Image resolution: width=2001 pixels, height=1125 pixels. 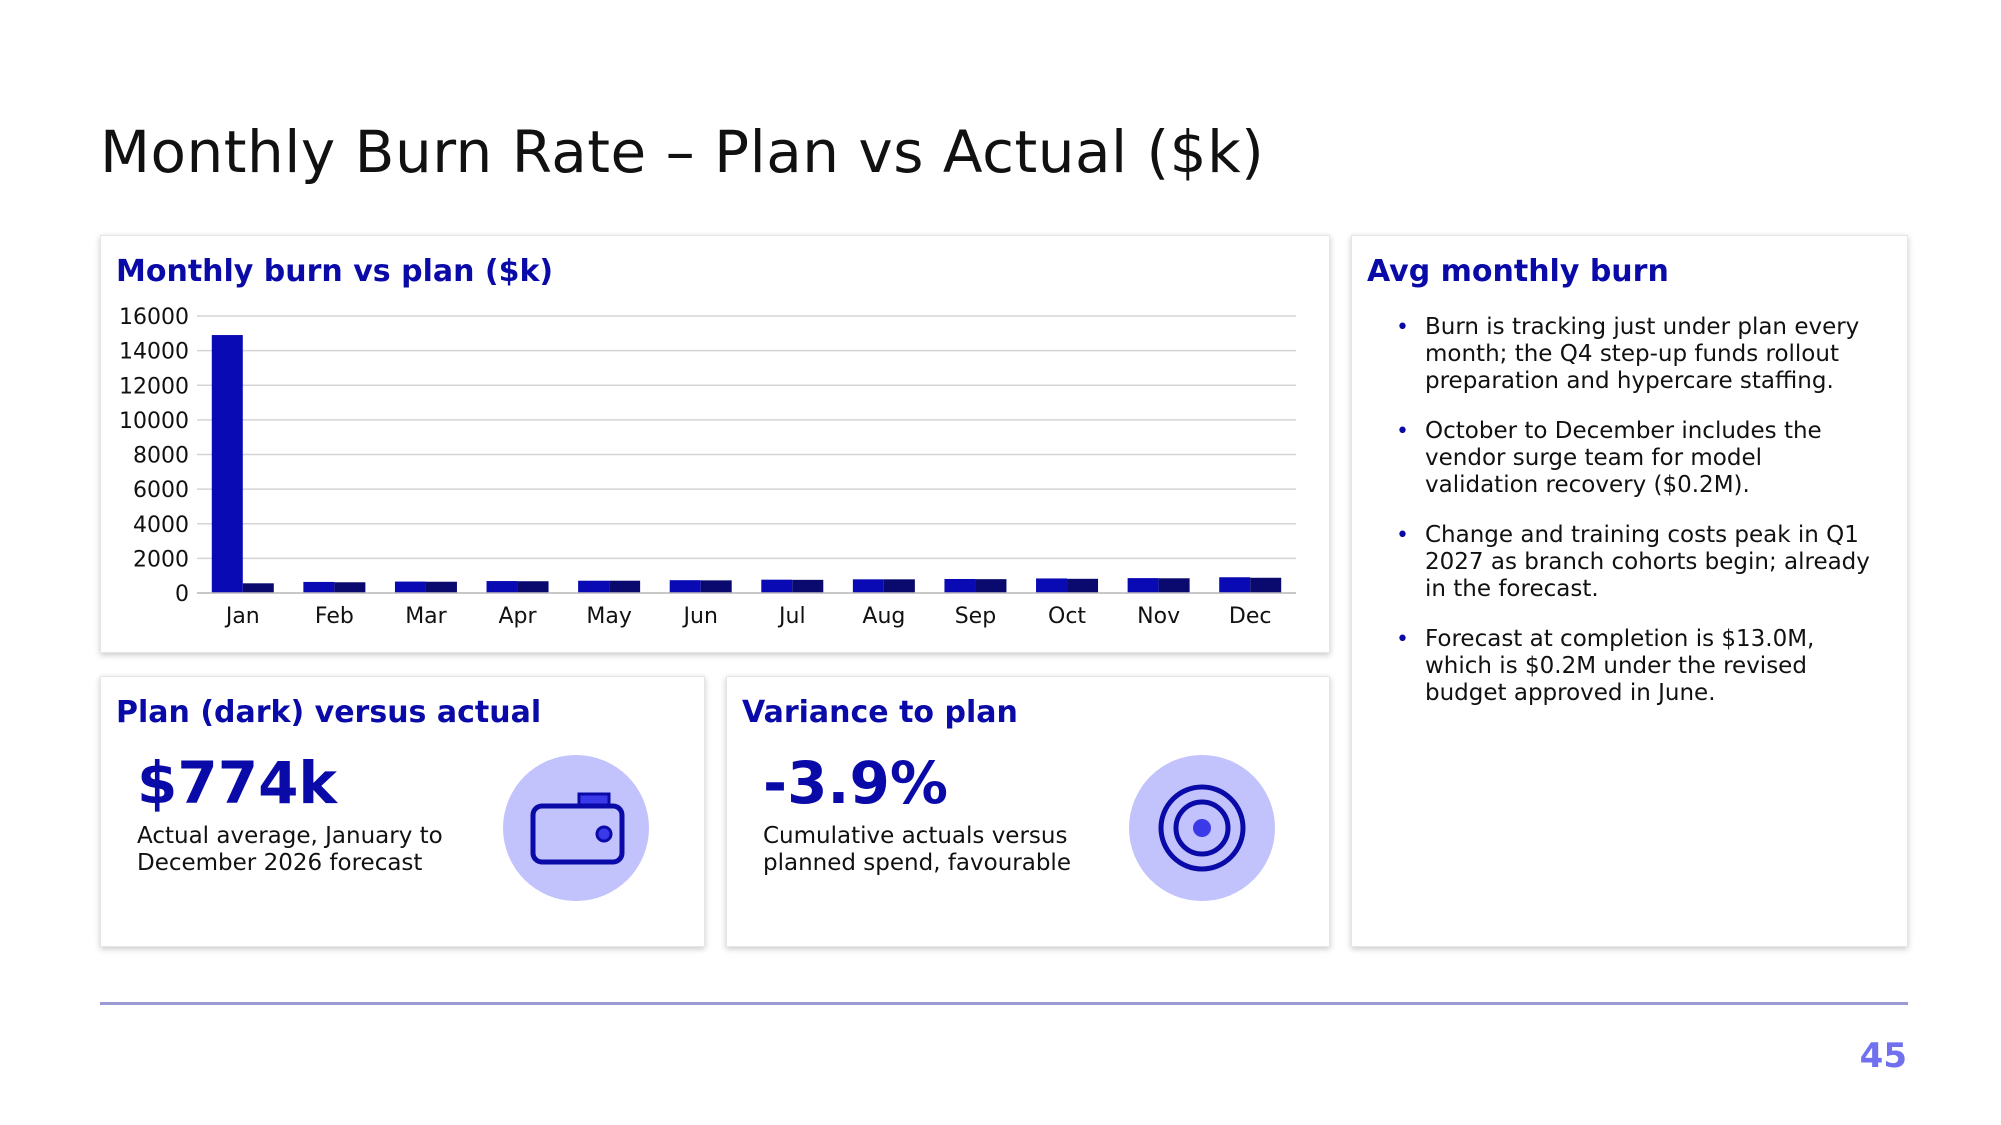 I want to click on x-tick-label: Dec, so click(x=1250, y=616).